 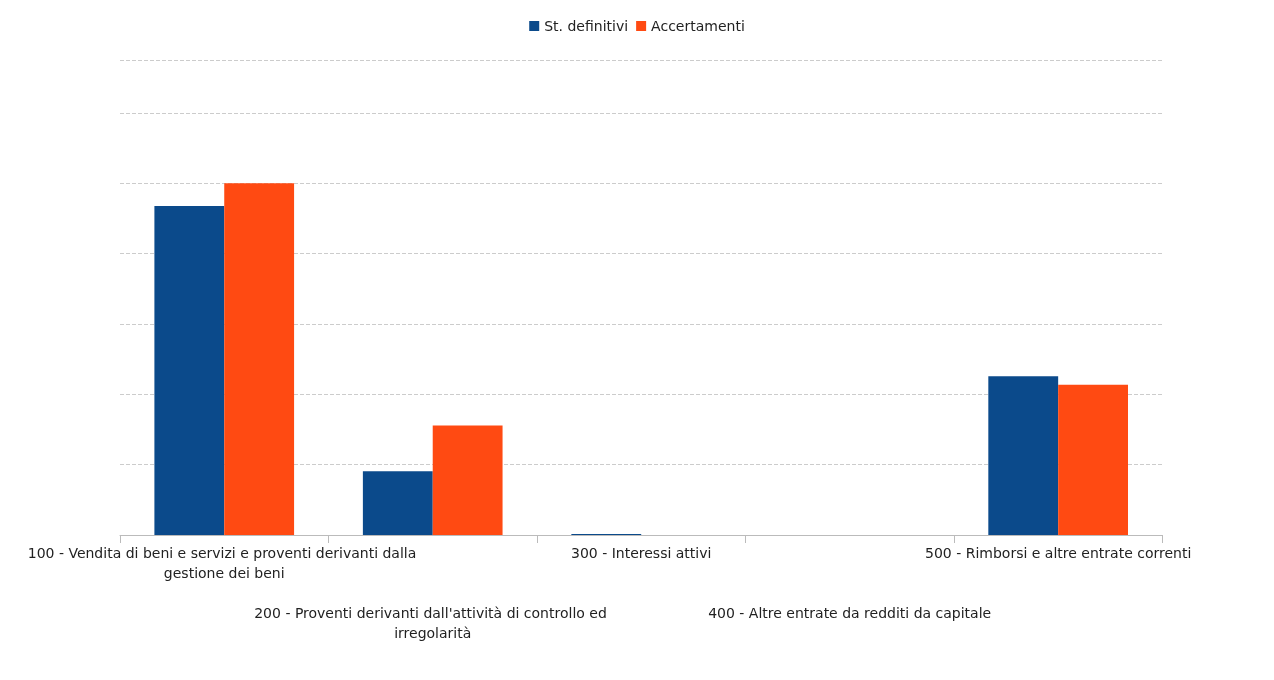 What do you see at coordinates (698, 26) in the screenshot?
I see `legend-label: Accertamenti` at bounding box center [698, 26].